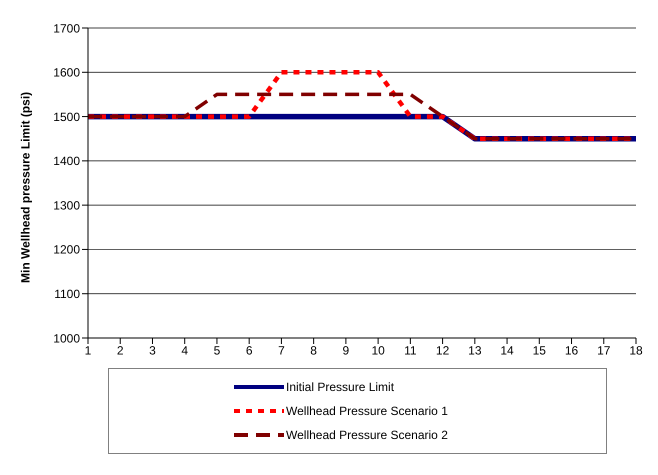 The height and width of the screenshot is (475, 658). I want to click on x-tick-label: 13, so click(475, 351).